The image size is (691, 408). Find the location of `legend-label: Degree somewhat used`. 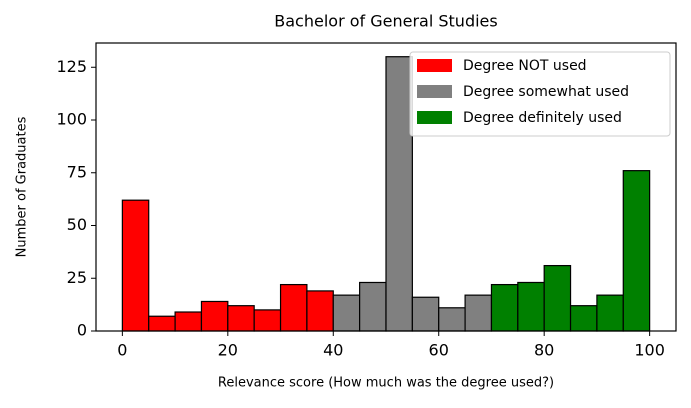

legend-label: Degree somewhat used is located at coordinates (546, 92).